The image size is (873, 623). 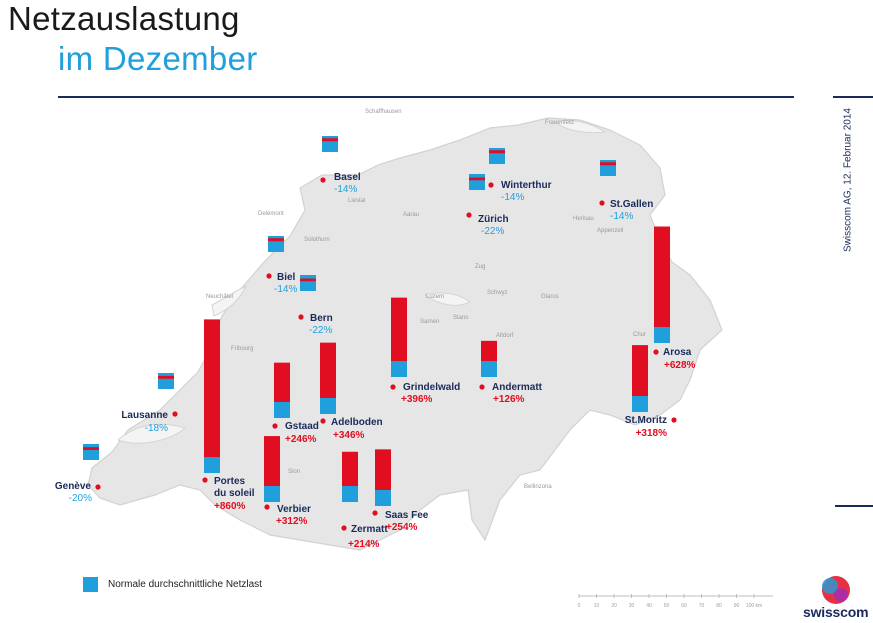 What do you see at coordinates (73, 486) in the screenshot?
I see `city-name: Genève` at bounding box center [73, 486].